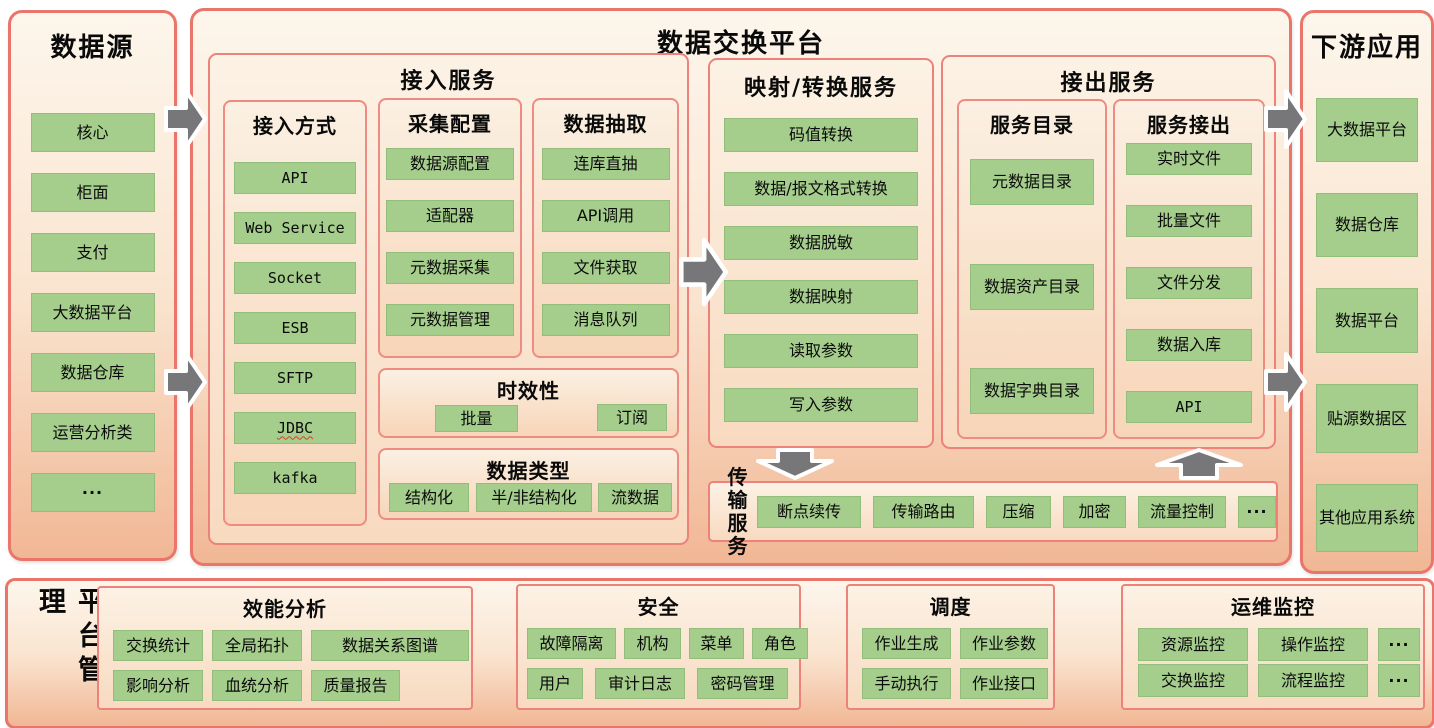 This screenshot has height=728, width=1434. I want to click on list-item: 血统分析, so click(257, 685).